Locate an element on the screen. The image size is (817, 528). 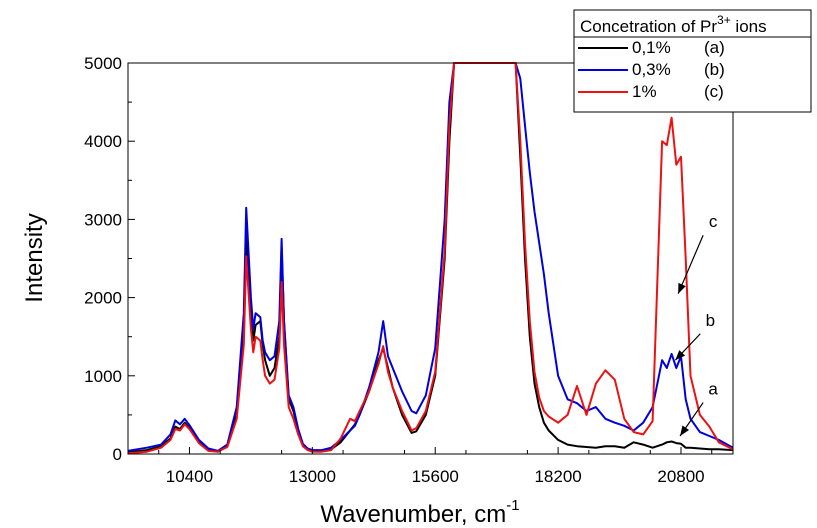
x-tick-label-5: 20800 is located at coordinates (680, 476).